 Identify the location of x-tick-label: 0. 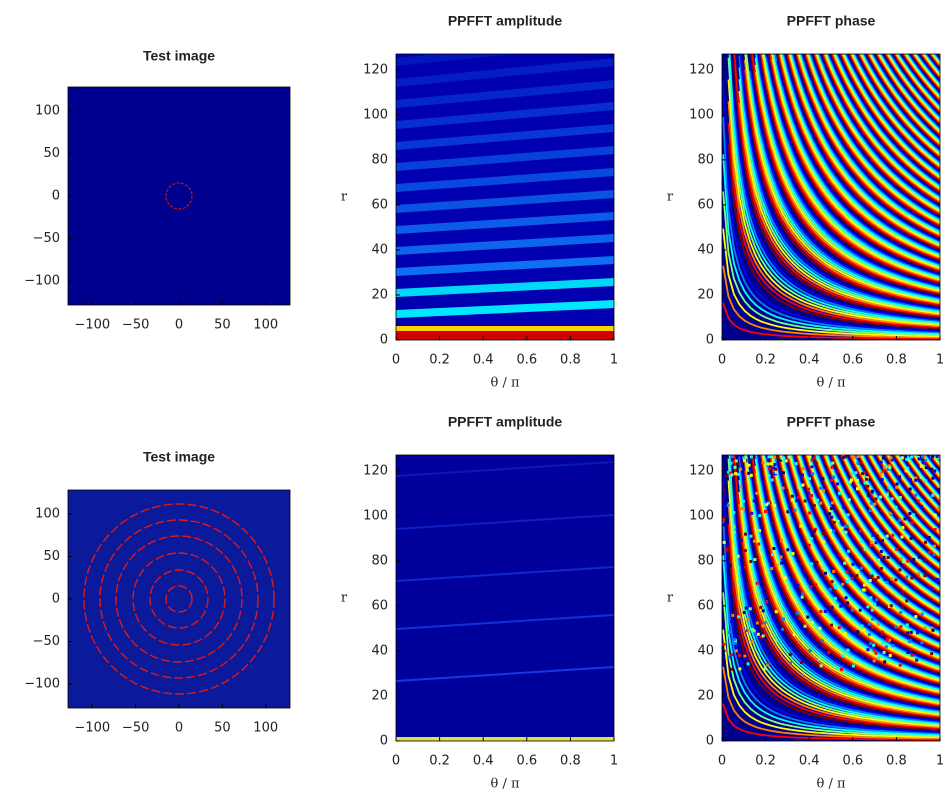
(396, 360).